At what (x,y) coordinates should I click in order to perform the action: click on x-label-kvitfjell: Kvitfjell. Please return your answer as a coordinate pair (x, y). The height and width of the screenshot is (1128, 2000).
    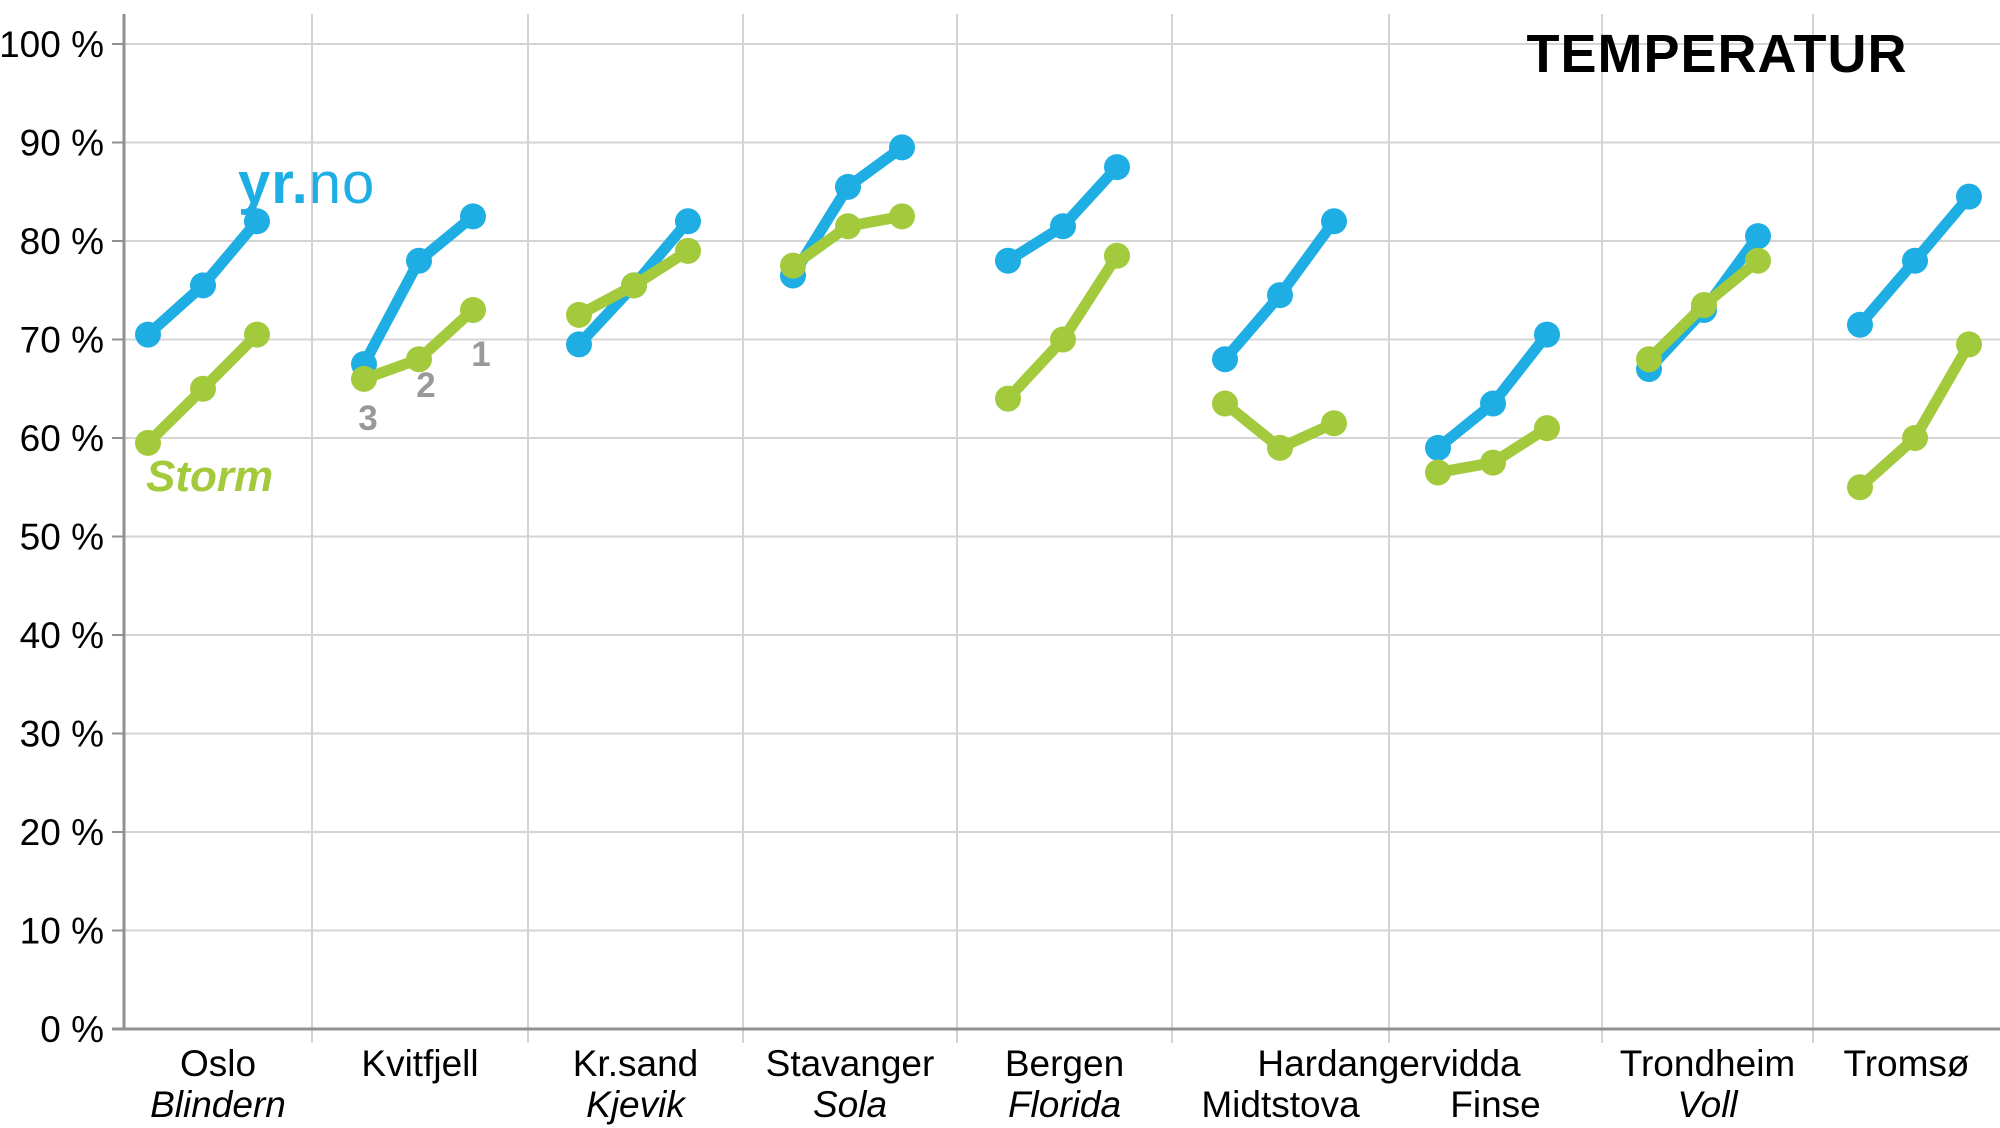
    Looking at the image, I should click on (419, 1063).